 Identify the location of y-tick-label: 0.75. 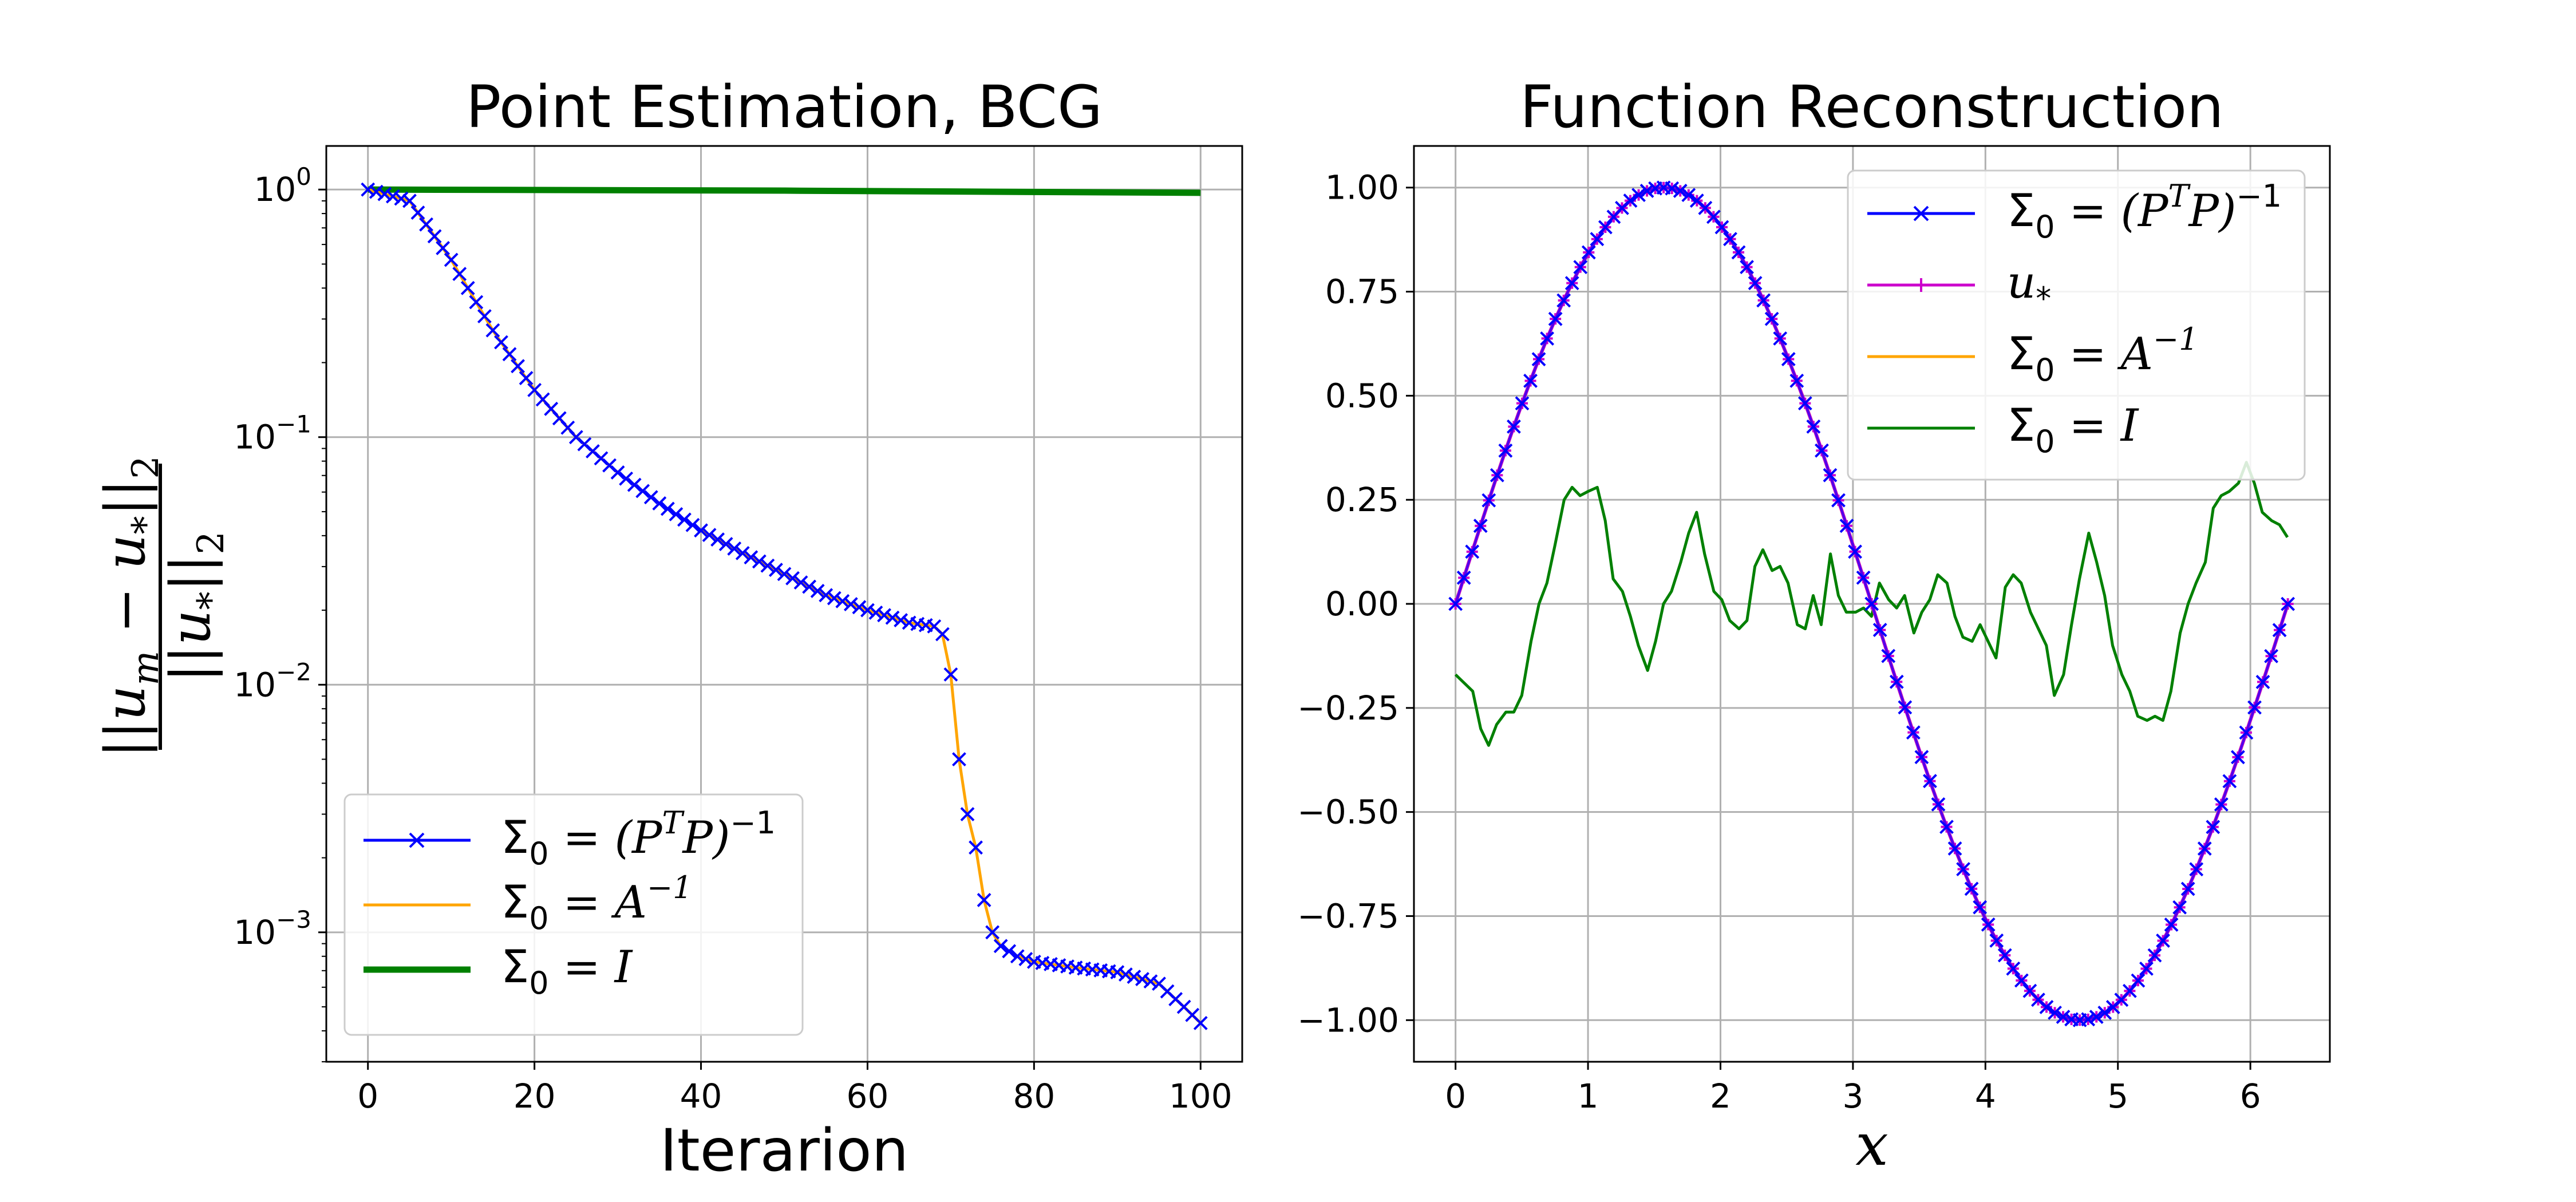
(1362, 292).